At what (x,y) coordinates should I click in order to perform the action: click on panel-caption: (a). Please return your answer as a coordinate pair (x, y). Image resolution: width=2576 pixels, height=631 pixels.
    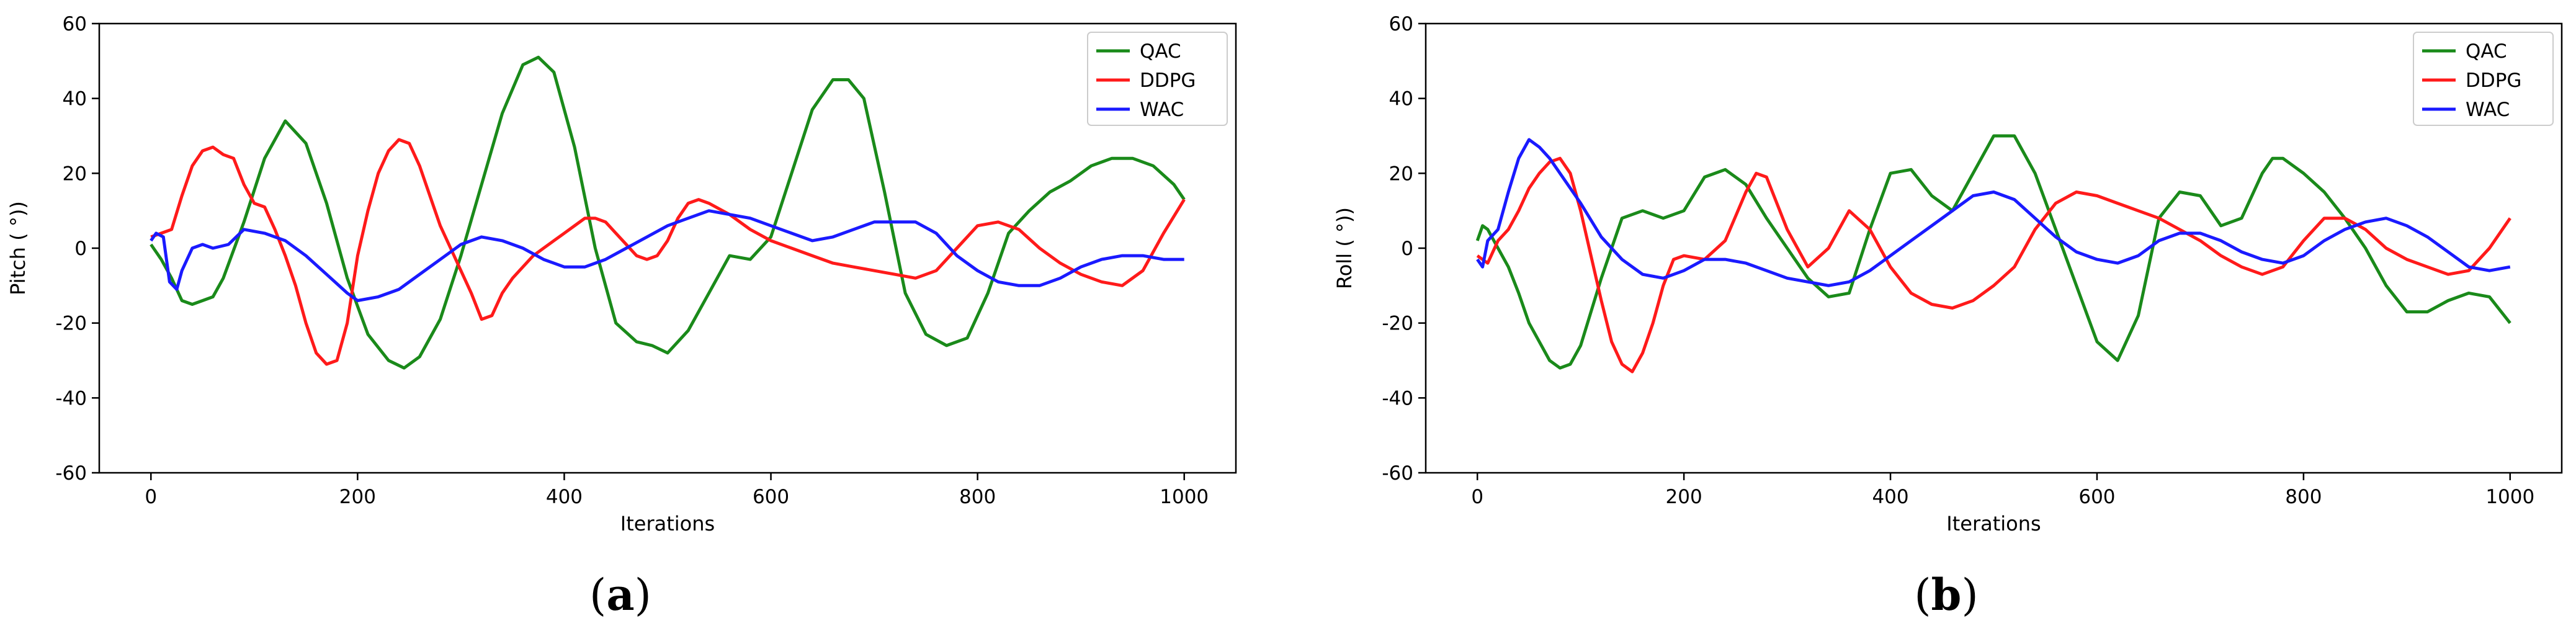
    Looking at the image, I should click on (620, 594).